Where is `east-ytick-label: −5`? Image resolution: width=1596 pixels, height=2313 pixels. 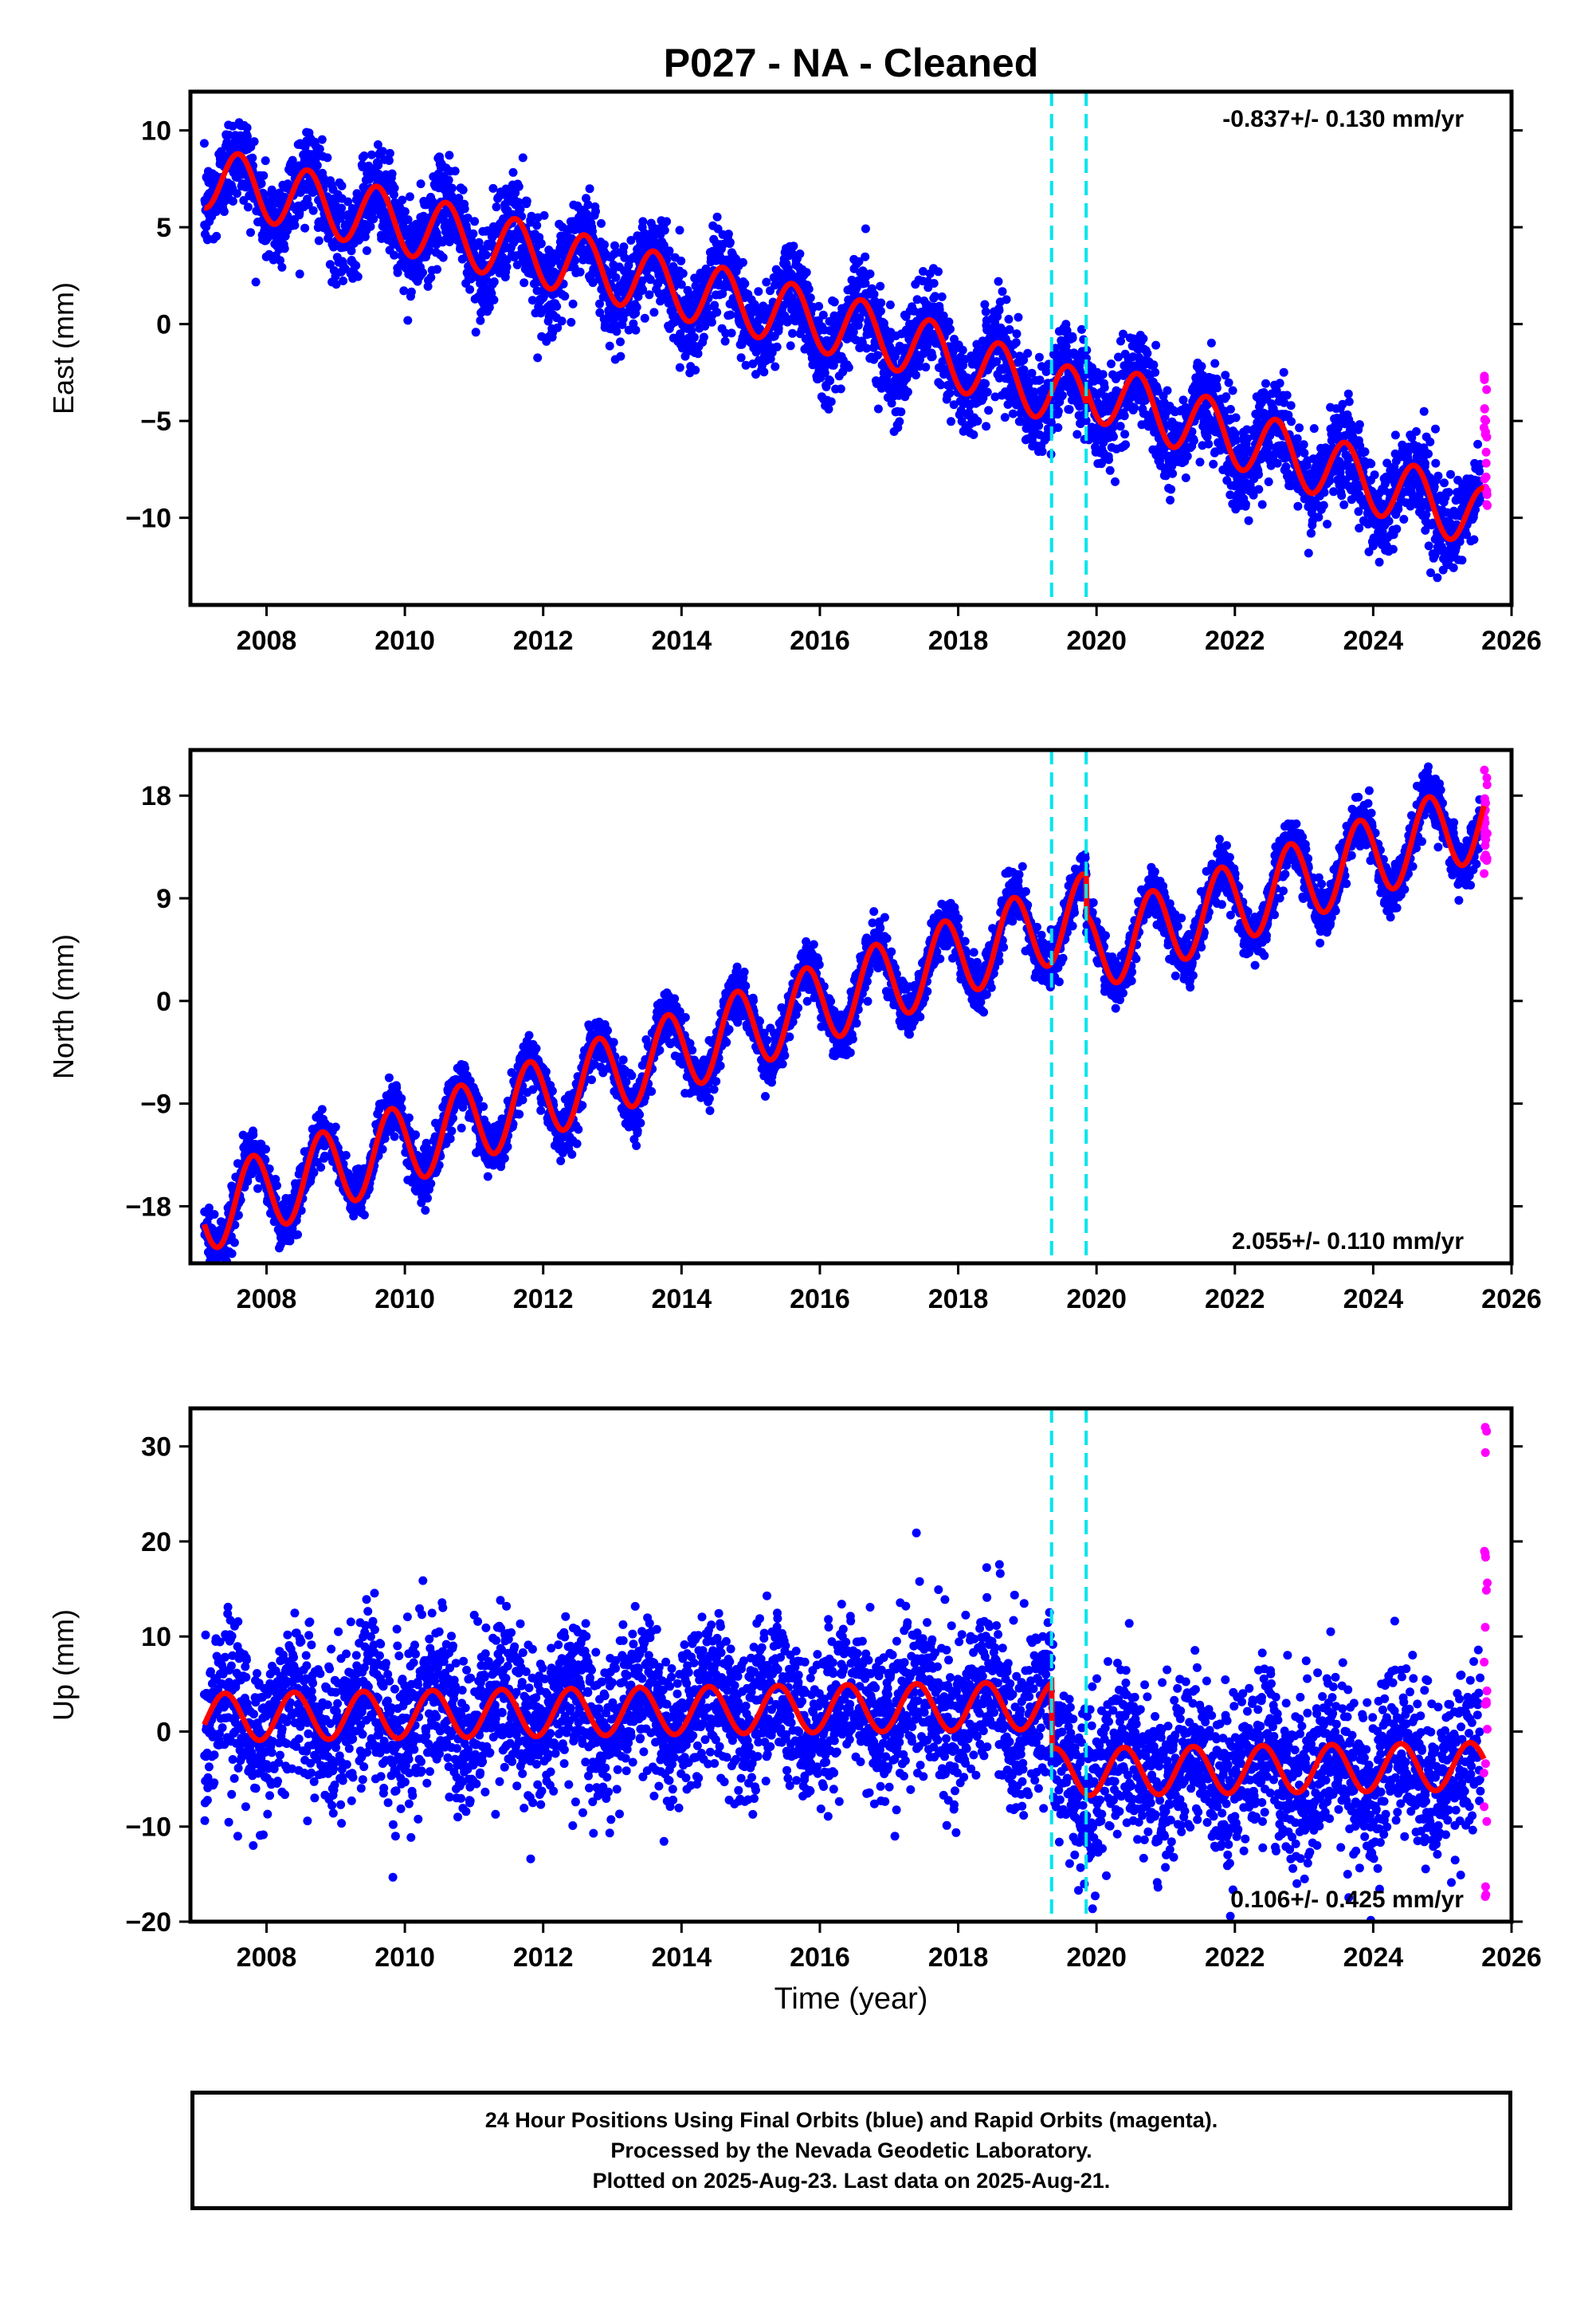
east-ytick-label: −5 is located at coordinates (156, 421).